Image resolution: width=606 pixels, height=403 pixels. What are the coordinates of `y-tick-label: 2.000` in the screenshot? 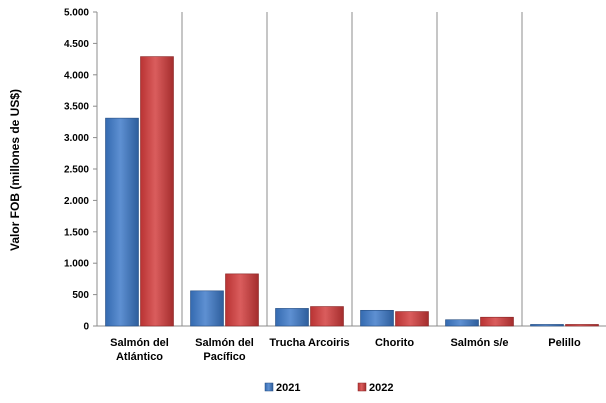 It's located at (76, 201).